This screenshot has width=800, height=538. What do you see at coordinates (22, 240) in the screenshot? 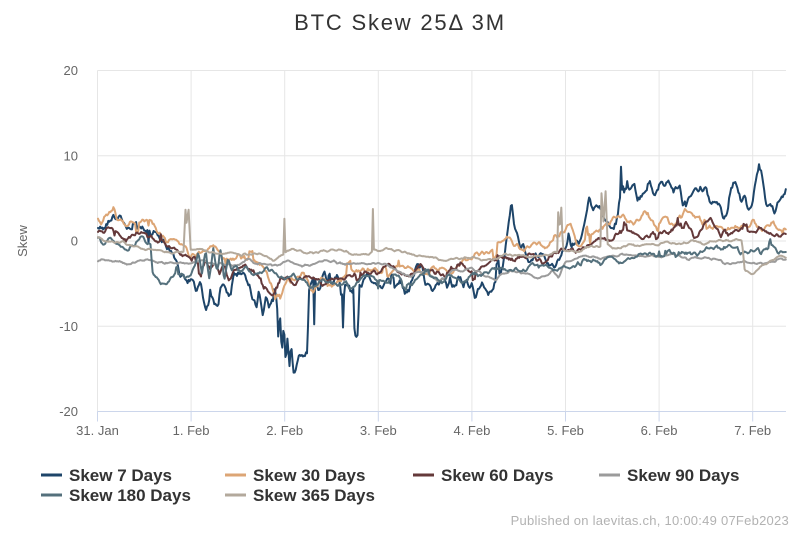
I see `svg-text: Skew` at bounding box center [22, 240].